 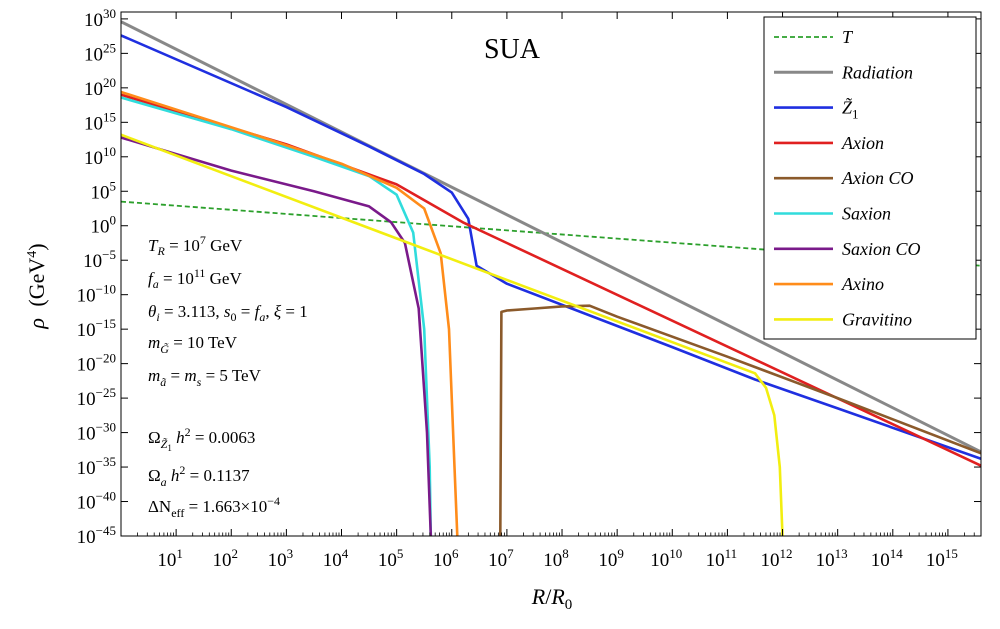 I want to click on y-tick-label: 10⁰, so click(x=104, y=225).